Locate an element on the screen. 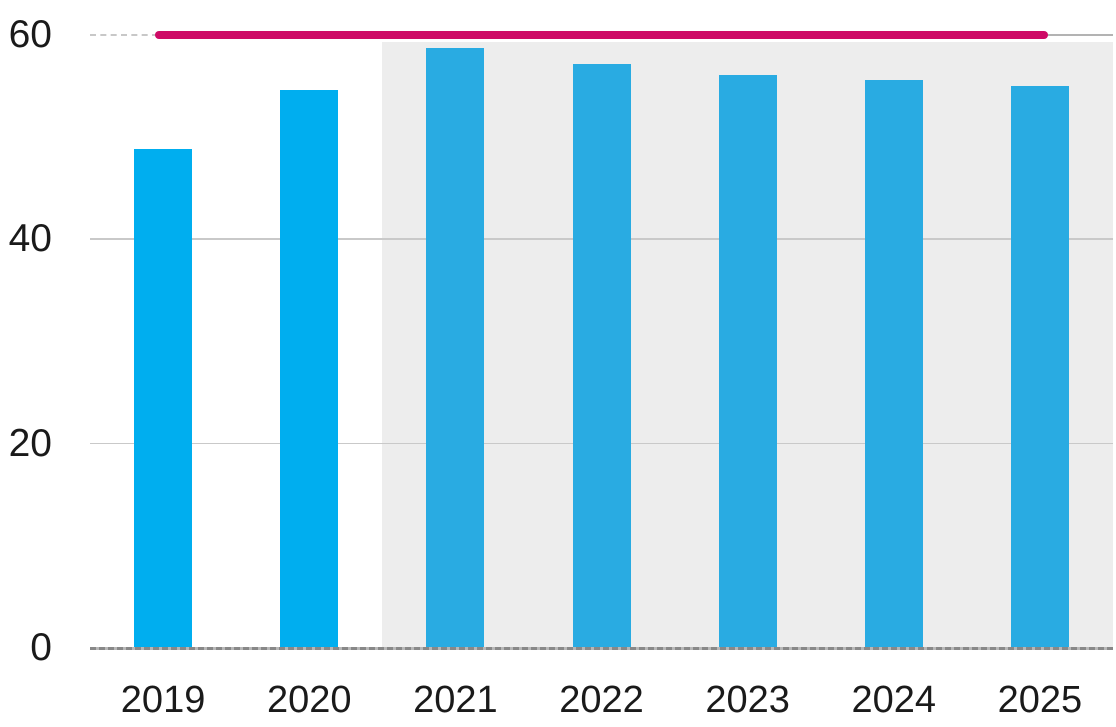 Image resolution: width=1116 pixels, height=727 pixels. y-tick-label-40: 40 is located at coordinates (30, 239).